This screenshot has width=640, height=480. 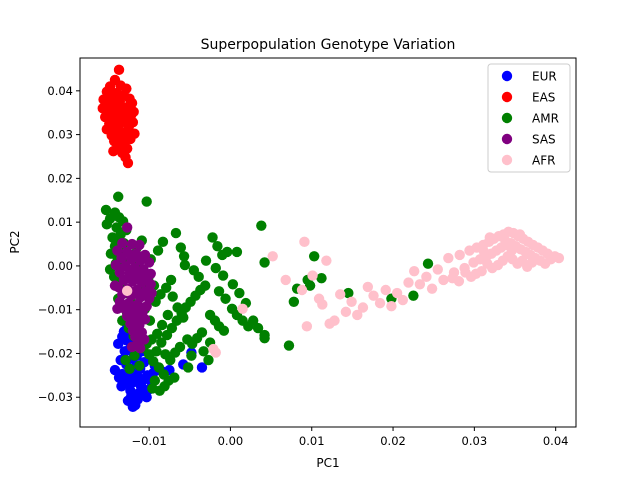 What do you see at coordinates (118, 116) in the screenshot?
I see `series-eas` at bounding box center [118, 116].